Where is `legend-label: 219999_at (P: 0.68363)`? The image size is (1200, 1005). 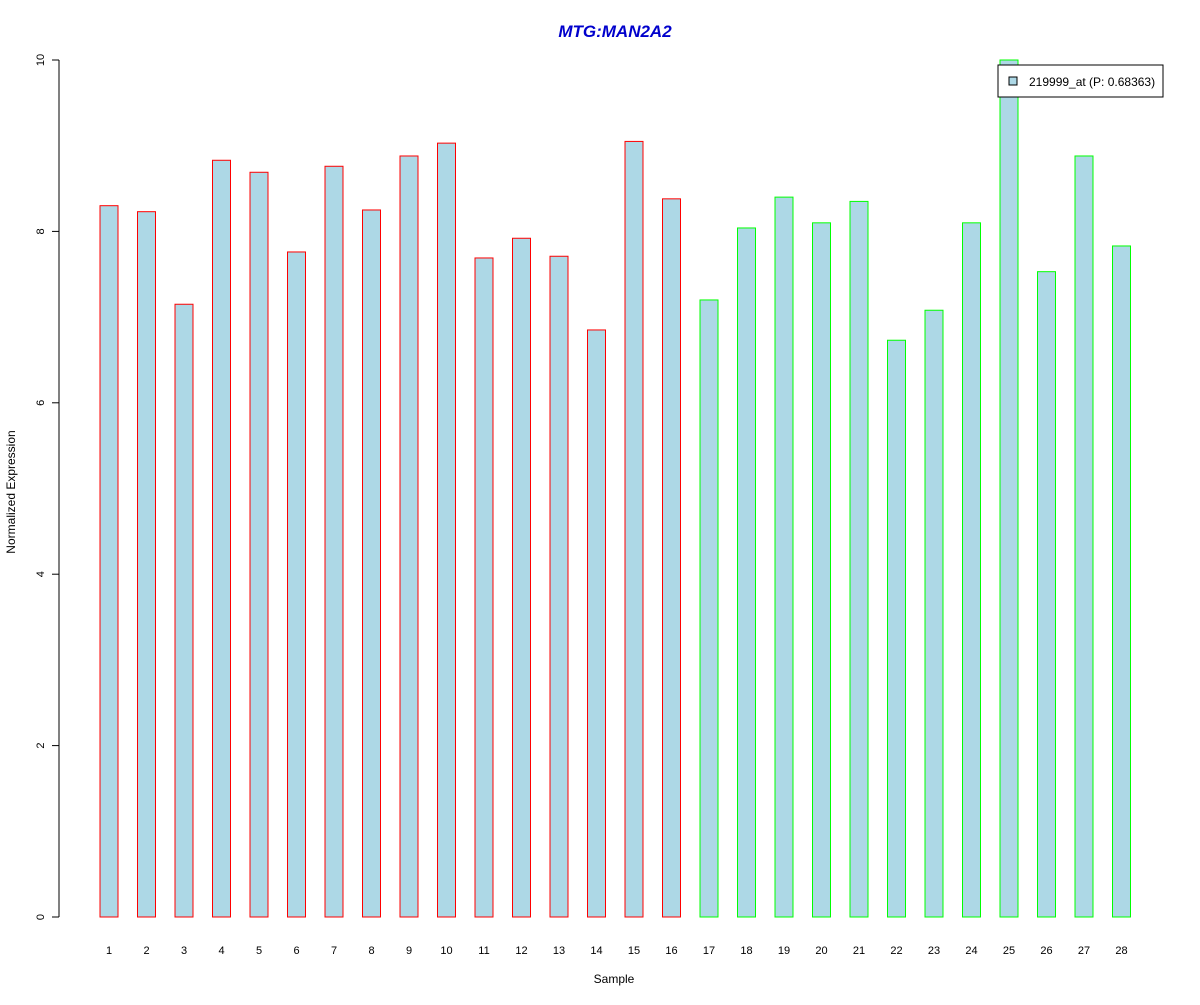 legend-label: 219999_at (P: 0.68363) is located at coordinates (1092, 82).